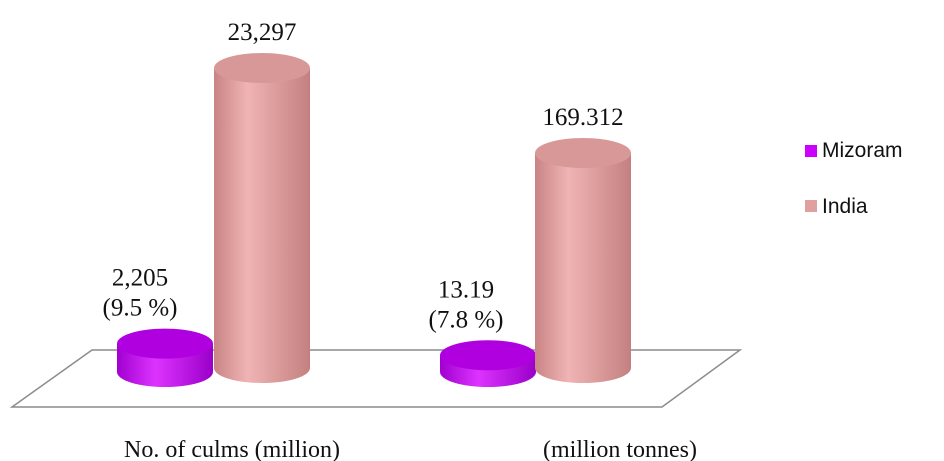  Describe the element at coordinates (232, 449) in the screenshot. I see `category-label-1: No. of culms (million)` at that location.